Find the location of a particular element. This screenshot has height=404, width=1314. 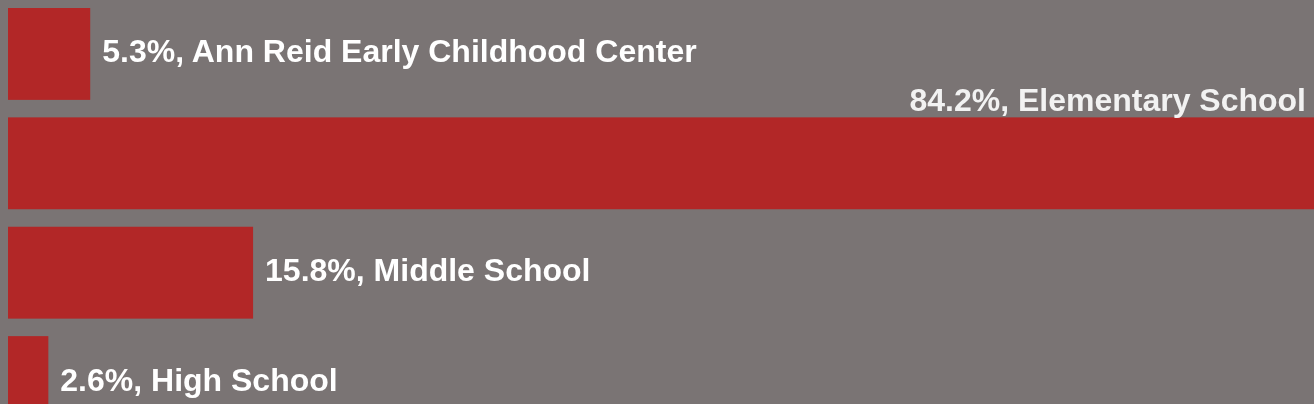

data-label: 84.2%, Elementary School is located at coordinates (1107, 100).